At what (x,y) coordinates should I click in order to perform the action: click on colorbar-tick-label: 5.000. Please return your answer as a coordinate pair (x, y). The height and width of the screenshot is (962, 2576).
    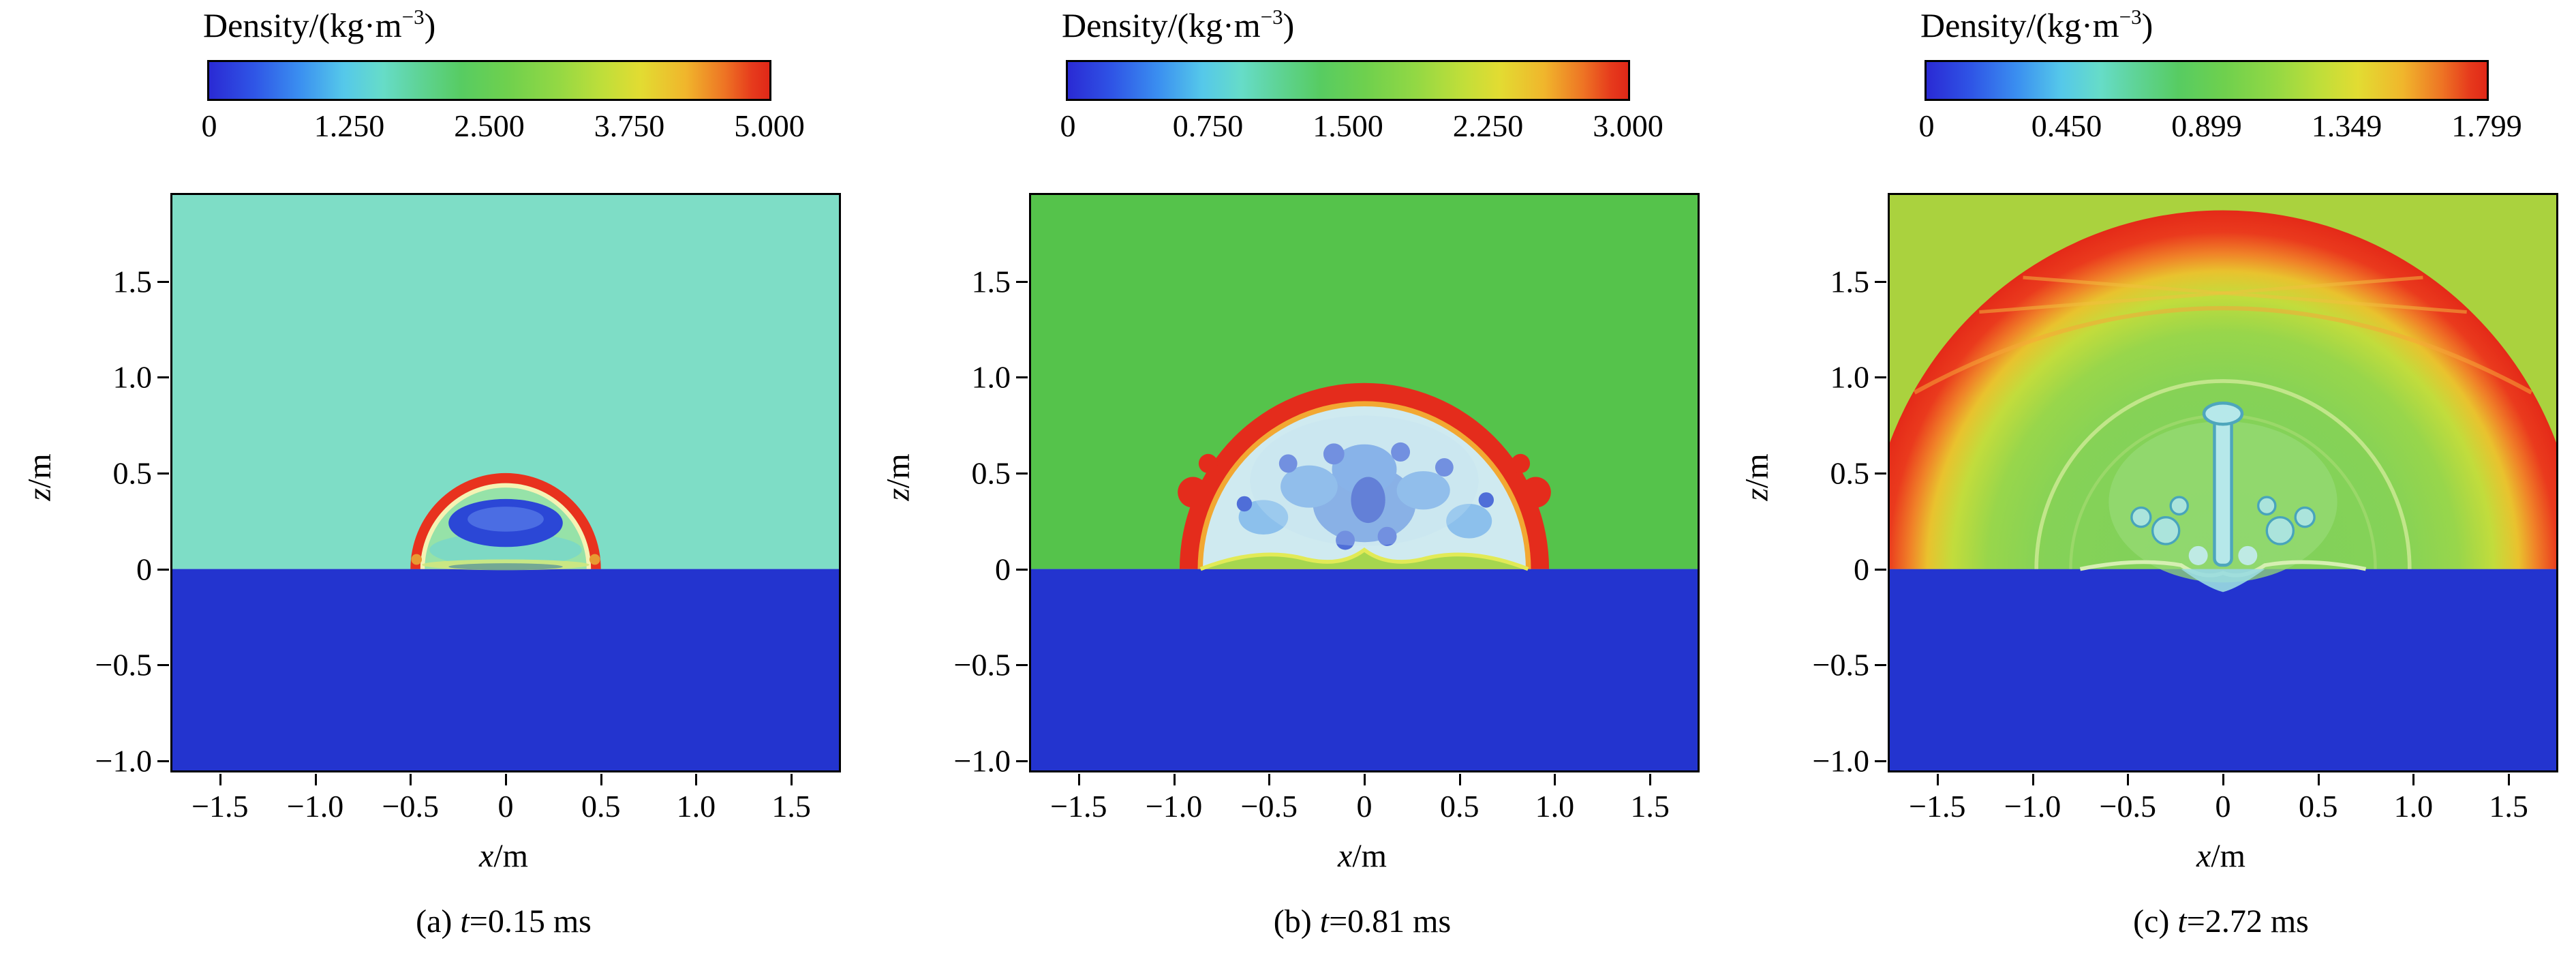
    Looking at the image, I should click on (769, 125).